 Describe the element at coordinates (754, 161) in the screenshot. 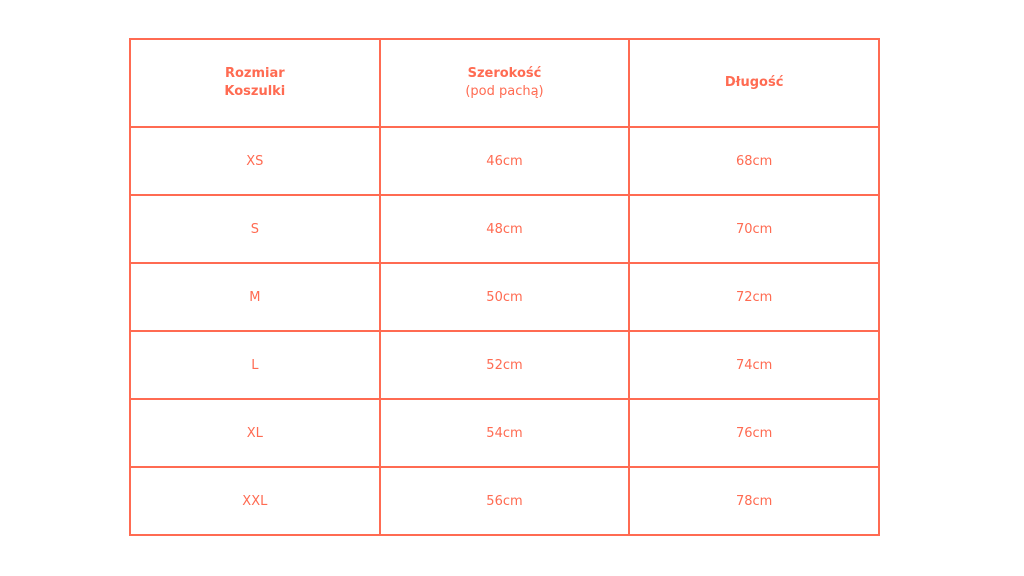

I see `length-cell: 68cm` at that location.